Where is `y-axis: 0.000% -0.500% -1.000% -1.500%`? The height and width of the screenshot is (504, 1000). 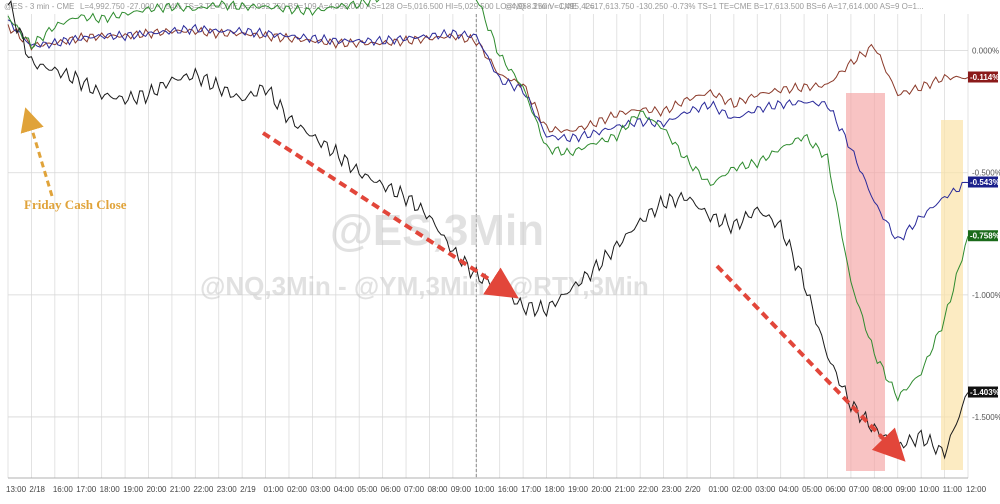 y-axis: 0.000% -0.500% -1.000% -1.500% is located at coordinates (986, 234).